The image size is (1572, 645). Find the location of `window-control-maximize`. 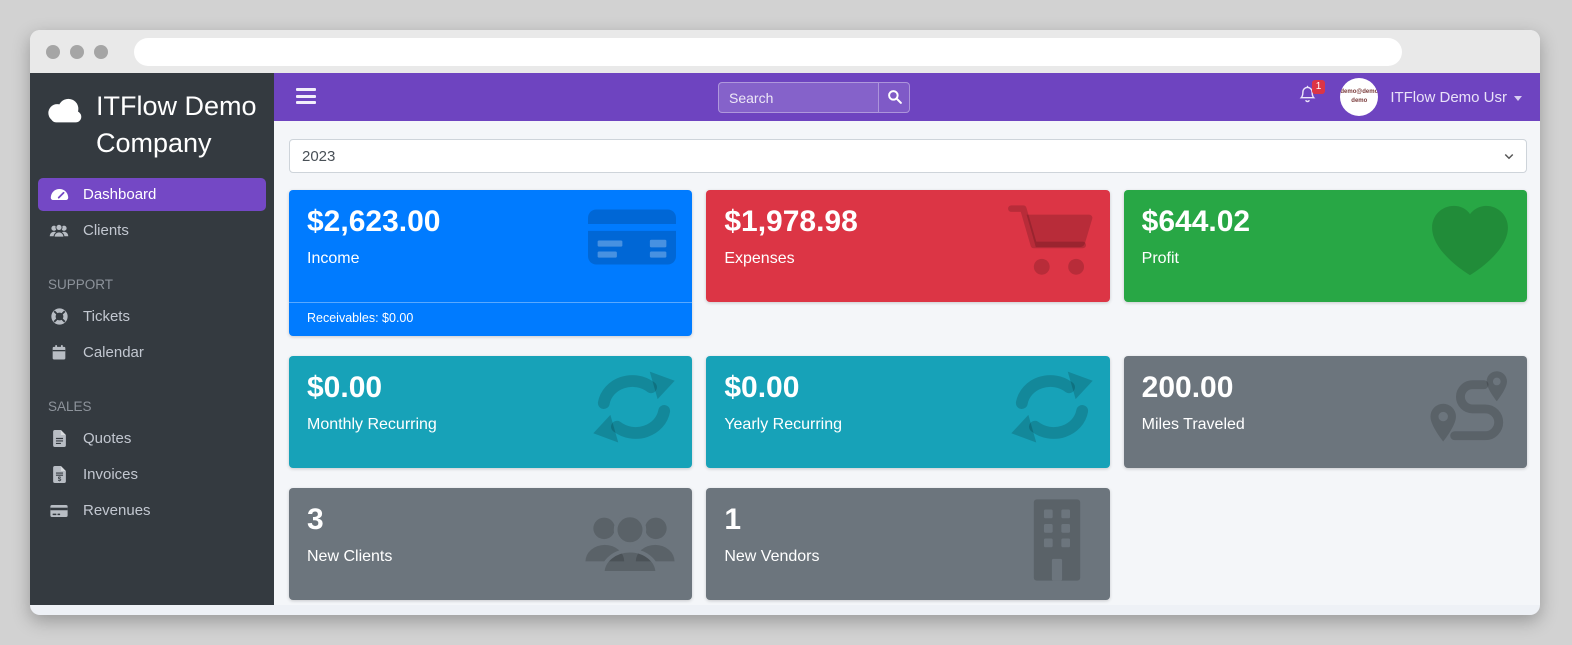

window-control-maximize is located at coordinates (101, 51).